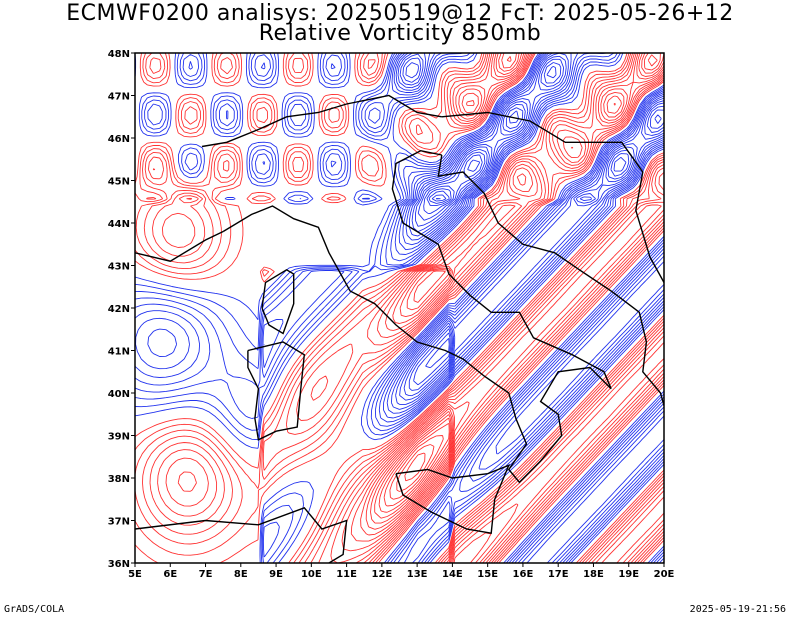 This screenshot has height=618, width=800. What do you see at coordinates (206, 574) in the screenshot?
I see `x-tick-label: 7E` at bounding box center [206, 574].